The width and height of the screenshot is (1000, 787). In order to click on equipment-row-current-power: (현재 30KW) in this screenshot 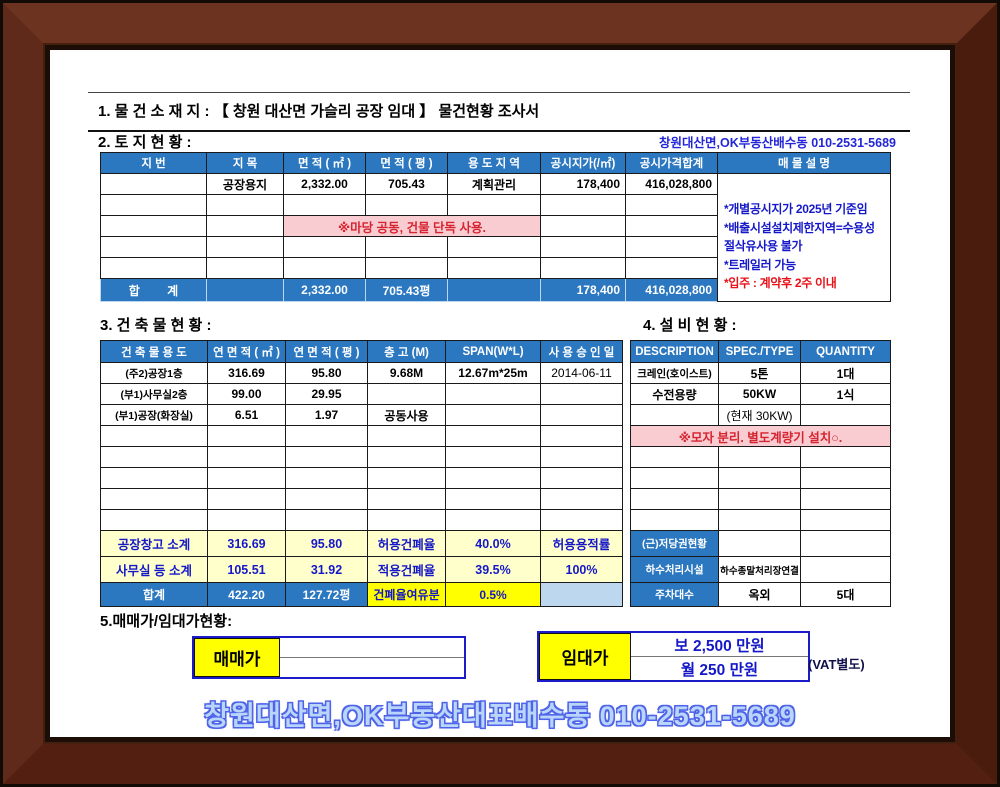, I will do `click(760, 415)`.